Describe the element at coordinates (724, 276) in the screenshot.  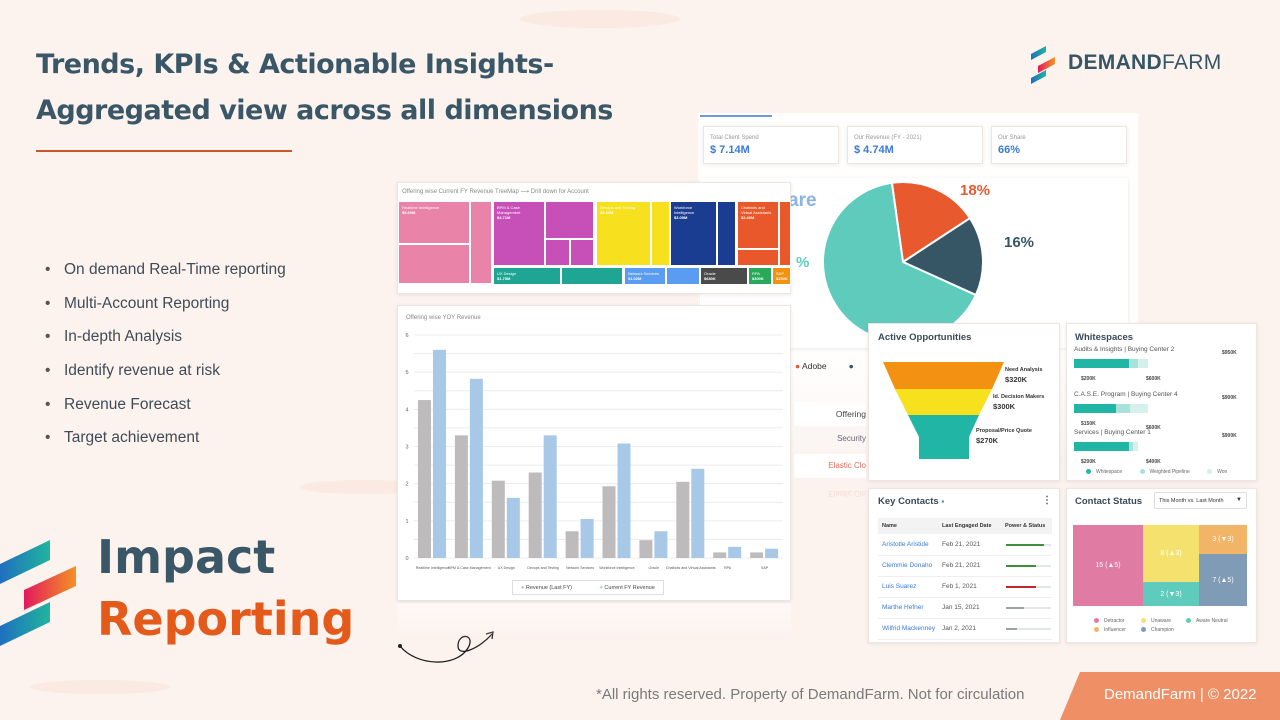
I see `treemap-tile: Oracle $680K` at that location.